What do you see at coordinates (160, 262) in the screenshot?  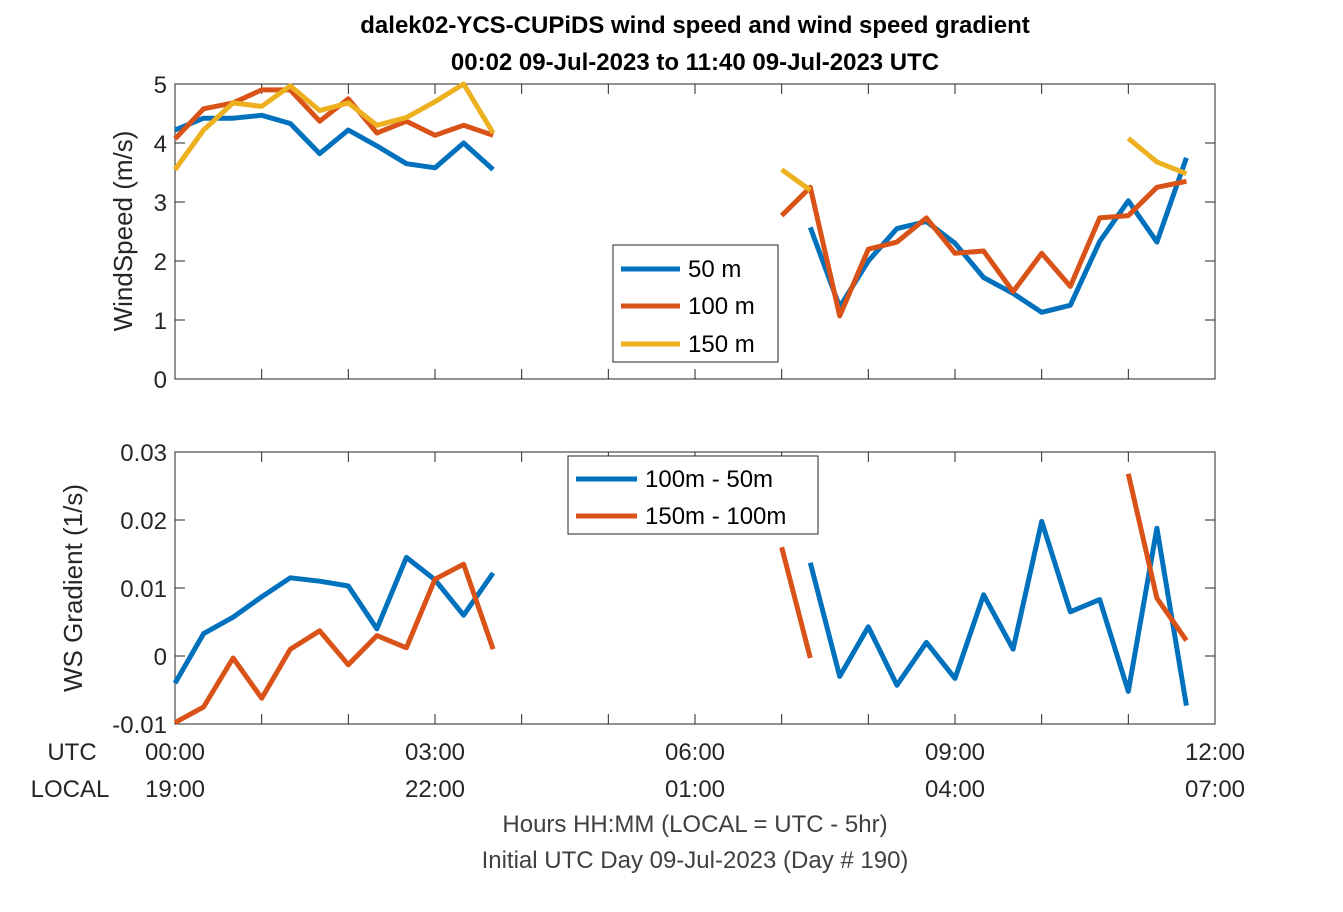 I see `windspeed-ytick-label: 2` at bounding box center [160, 262].